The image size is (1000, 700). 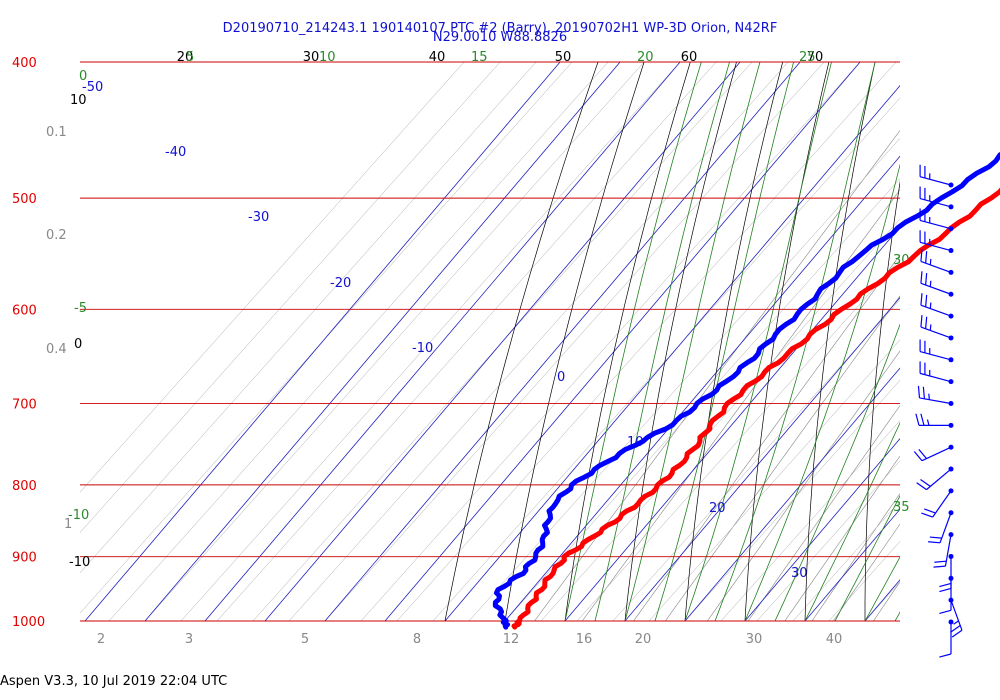 What do you see at coordinates (500, 37) in the screenshot?
I see `chart-title-line2: N29.0010 W88.8826` at bounding box center [500, 37].